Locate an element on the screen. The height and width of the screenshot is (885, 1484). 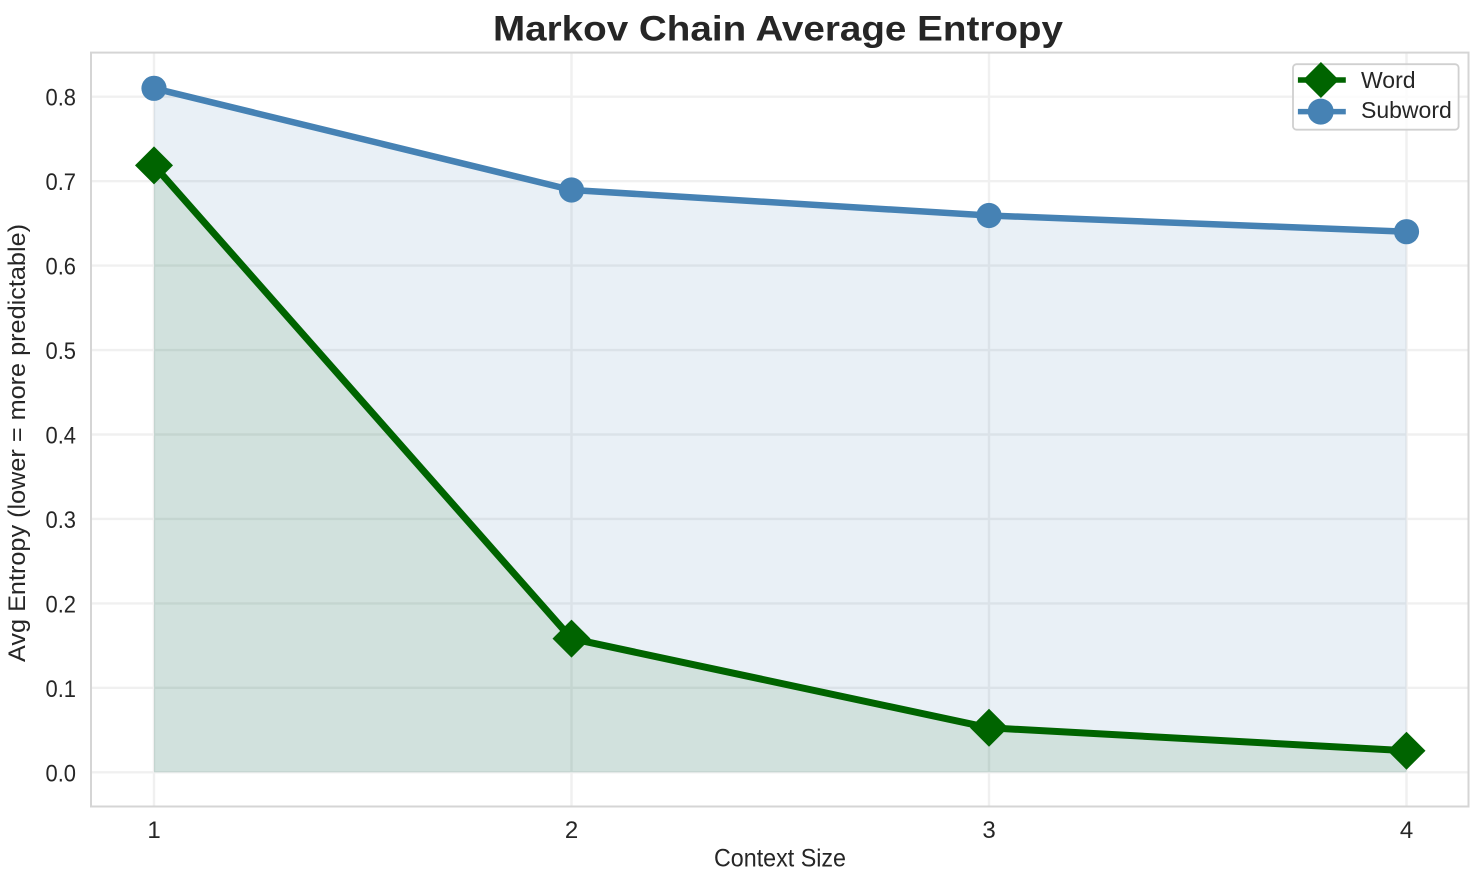
svg-text: 0.7 is located at coordinates (61, 182).